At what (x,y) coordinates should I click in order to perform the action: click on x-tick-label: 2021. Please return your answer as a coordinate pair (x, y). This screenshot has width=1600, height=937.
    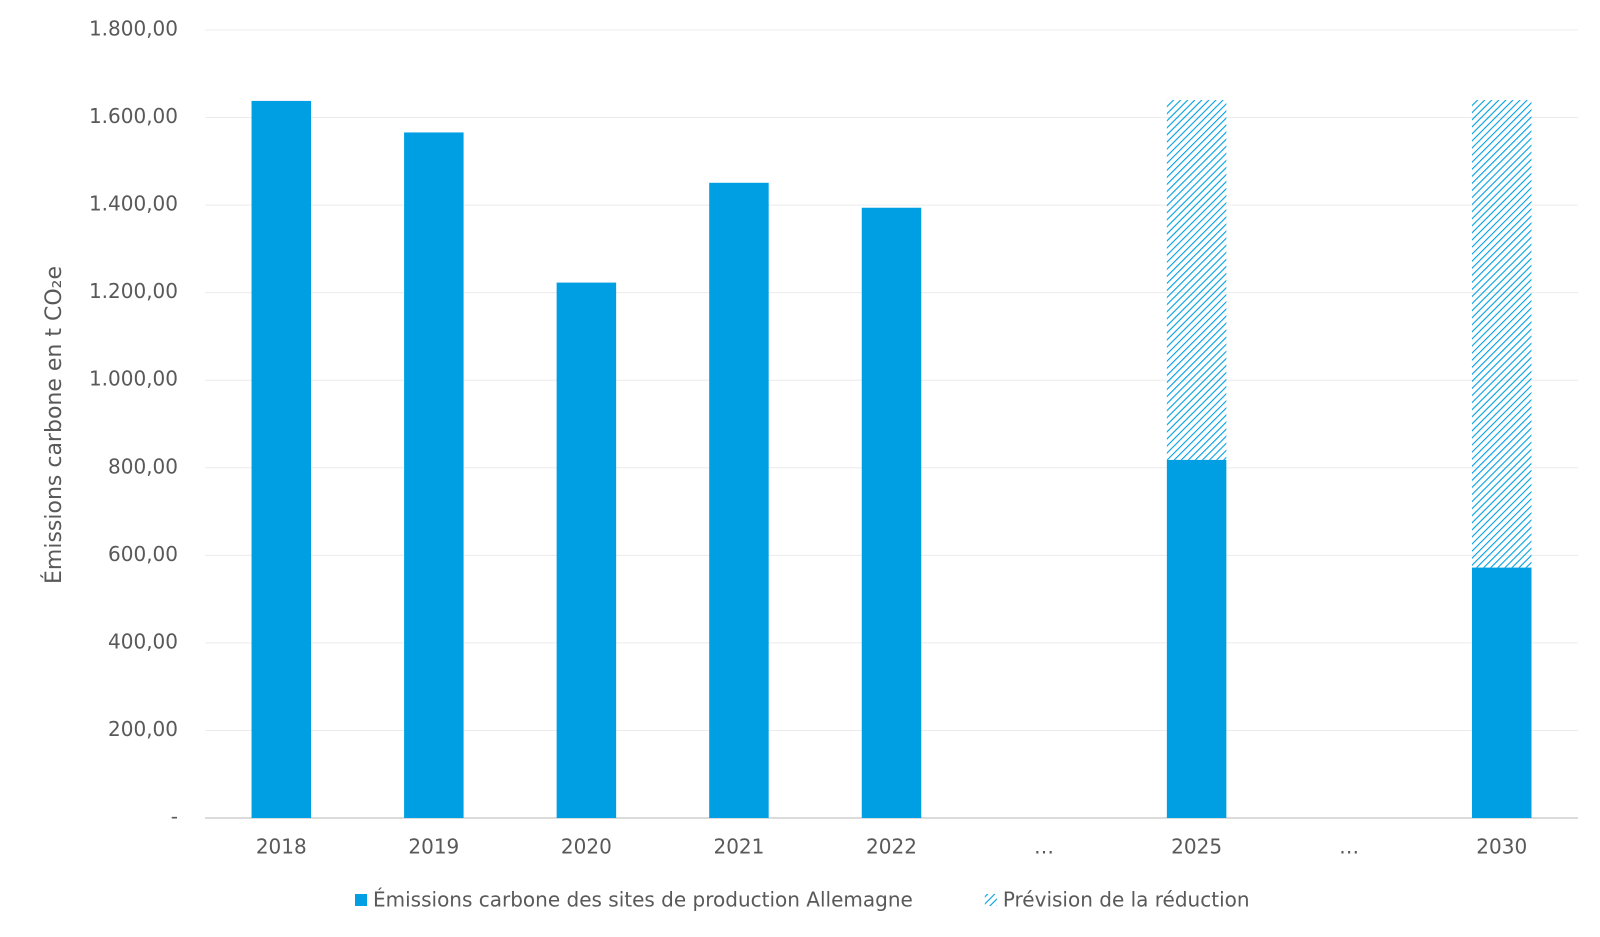
    Looking at the image, I should click on (738, 847).